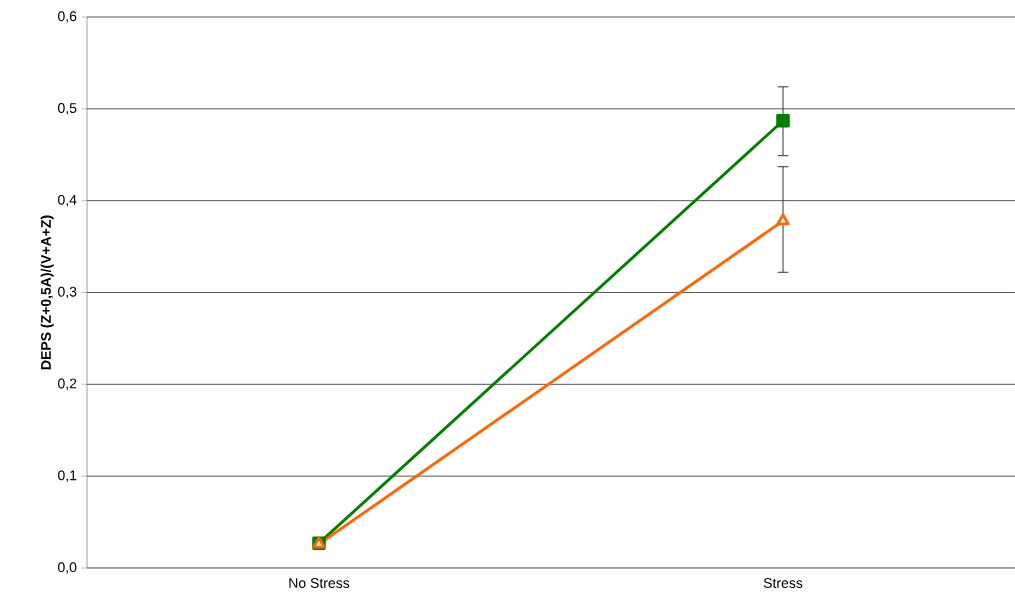 The width and height of the screenshot is (1015, 609). What do you see at coordinates (67, 384) in the screenshot?
I see `y-tick-label: 0,2` at bounding box center [67, 384].